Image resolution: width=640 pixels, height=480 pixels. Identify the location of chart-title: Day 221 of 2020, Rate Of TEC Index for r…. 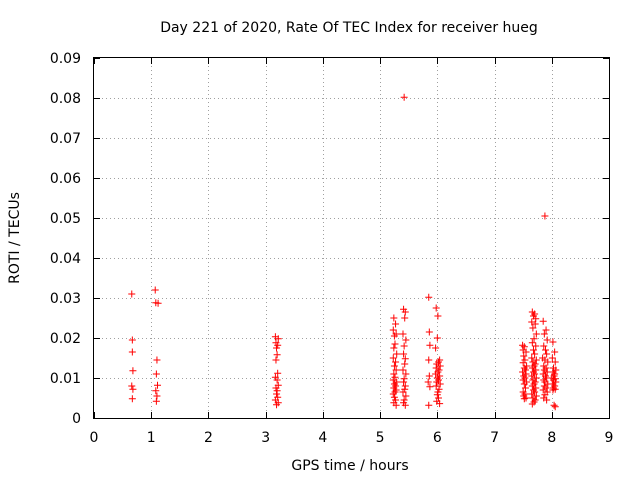
(349, 28).